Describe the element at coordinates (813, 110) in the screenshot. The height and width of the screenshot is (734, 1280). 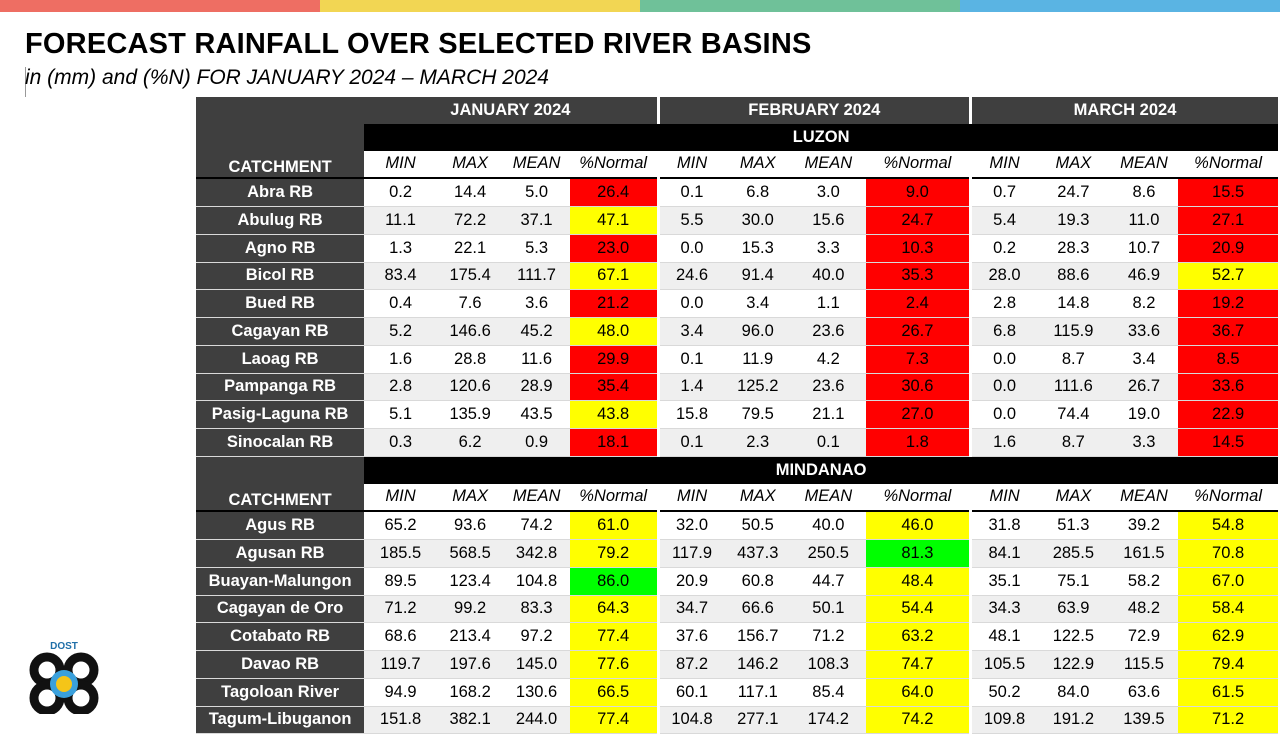
I see `month-header: FEBRUARY 2024` at that location.